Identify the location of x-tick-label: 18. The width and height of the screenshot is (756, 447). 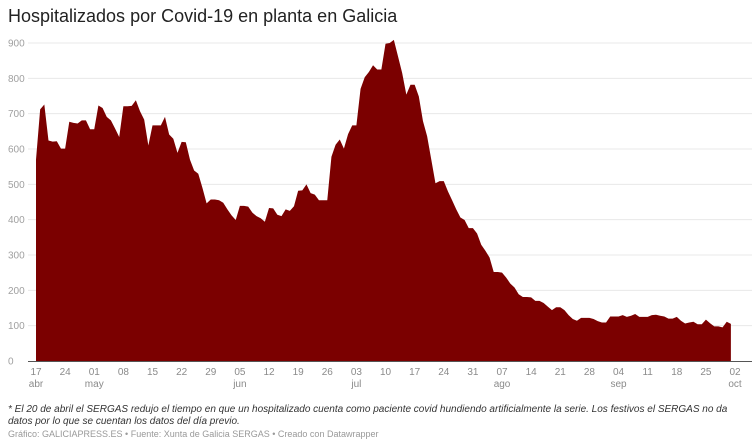
(677, 372).